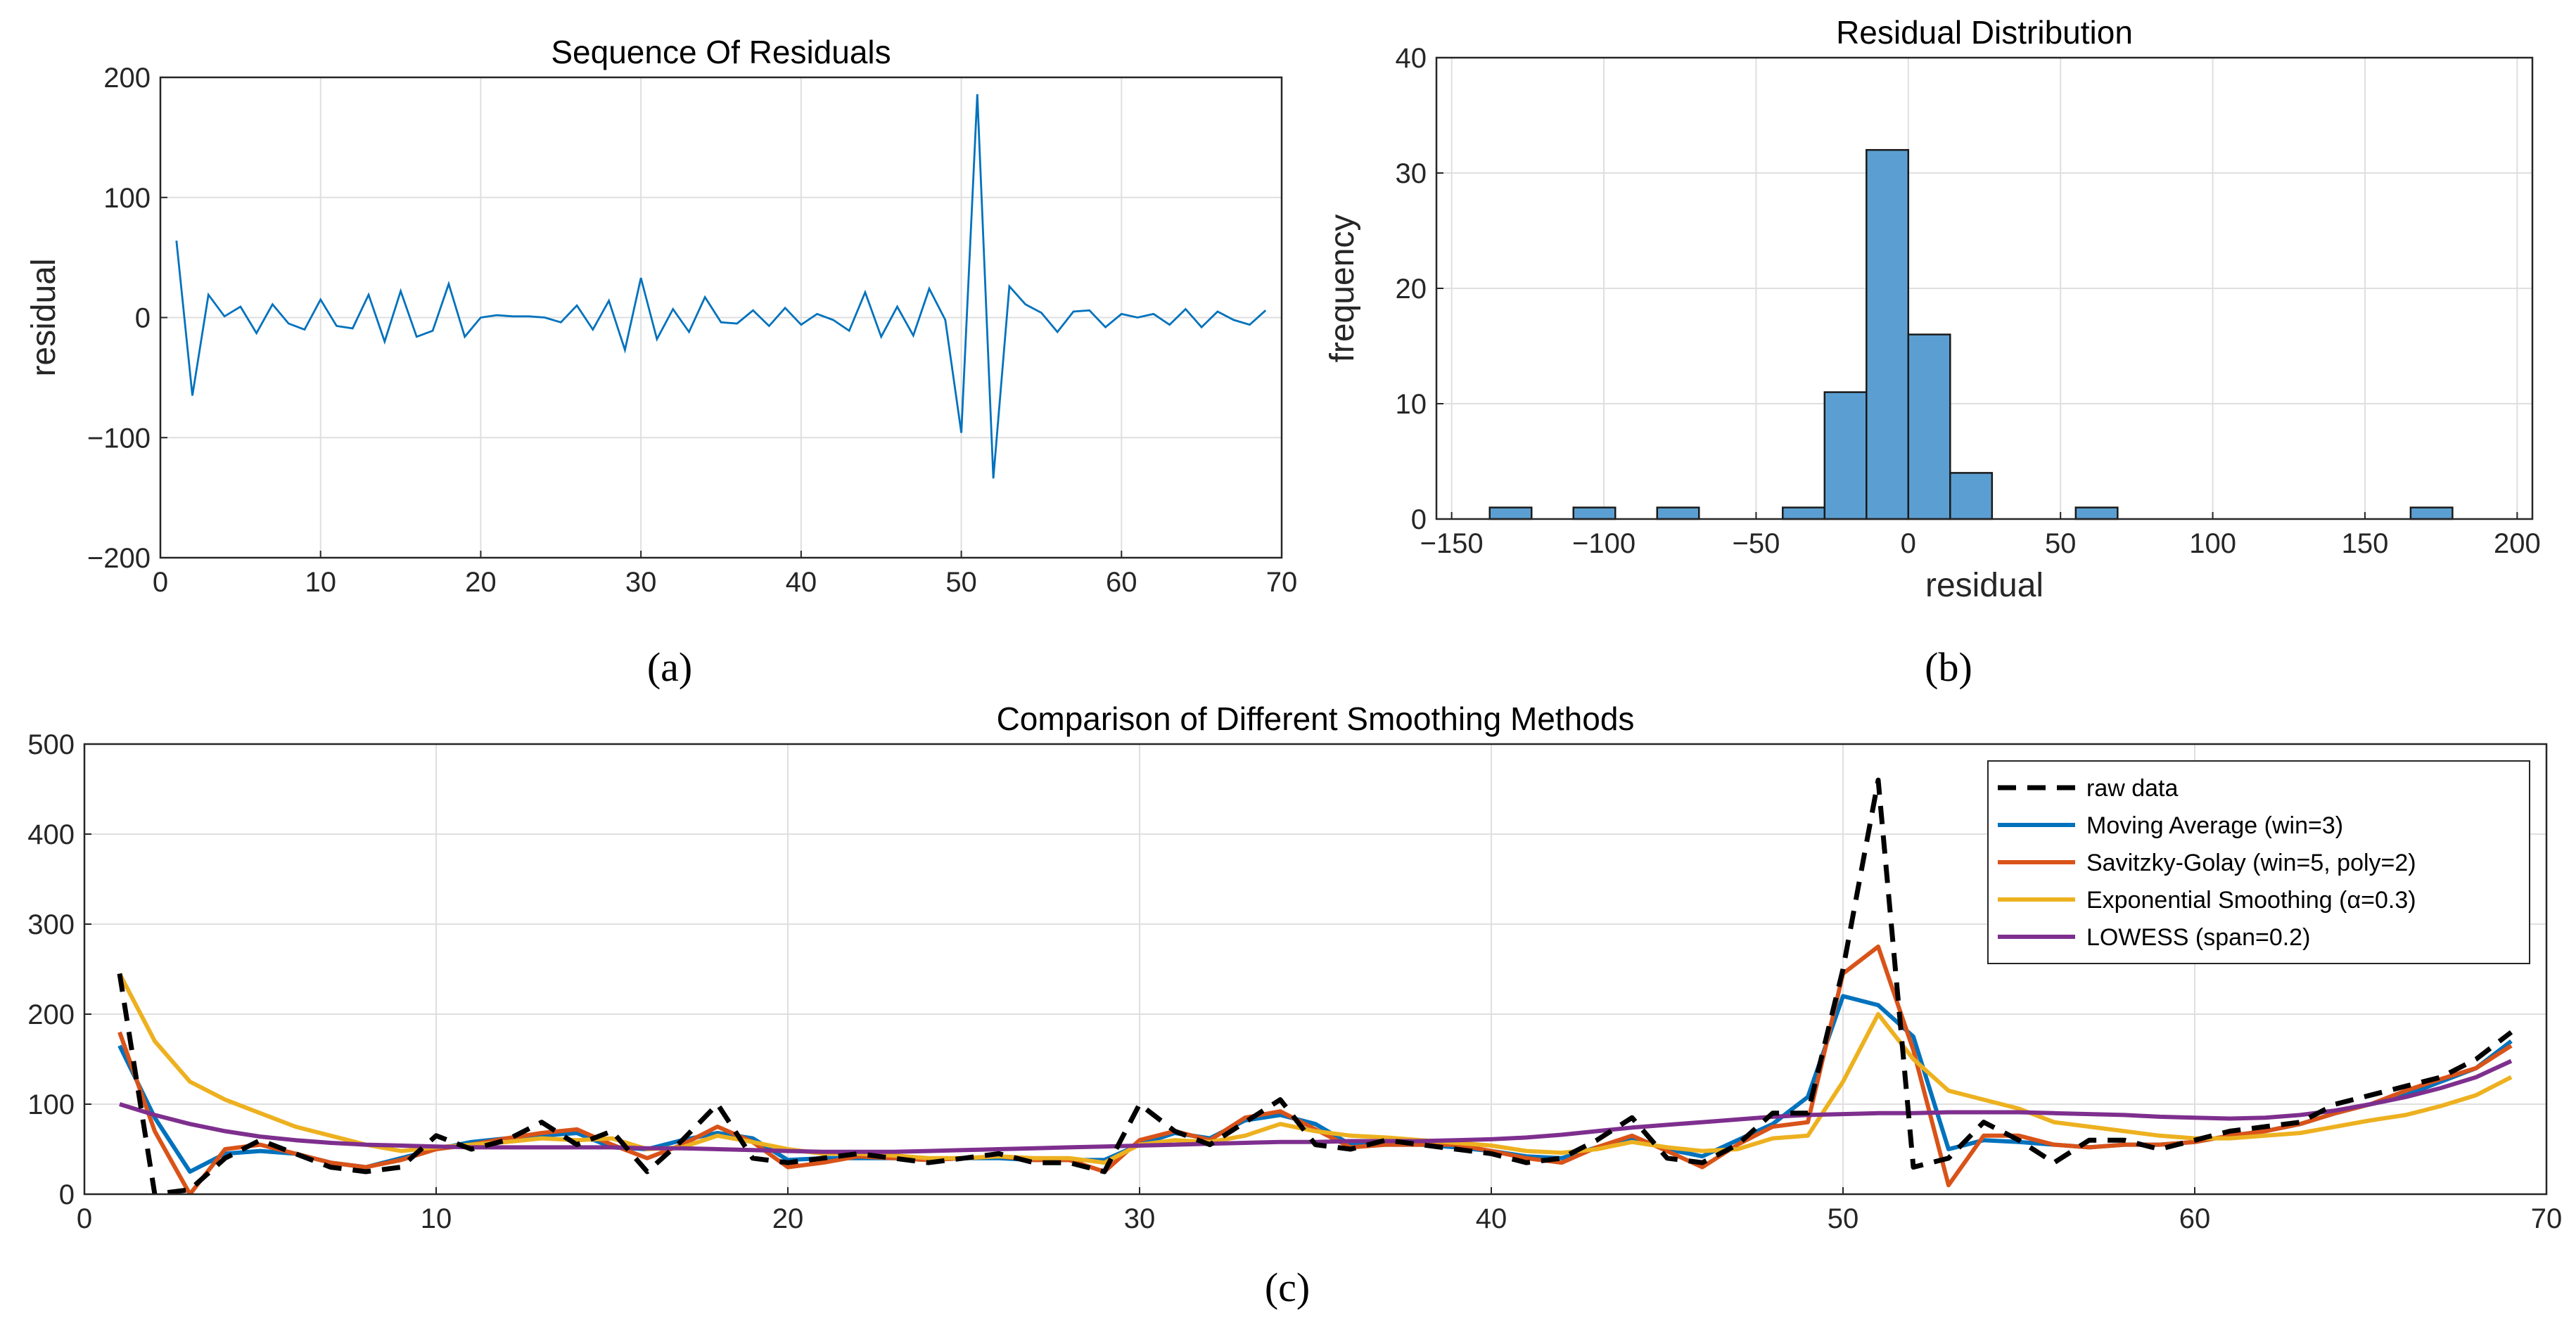  I want to click on y-tick-label: 500, so click(51, 744).